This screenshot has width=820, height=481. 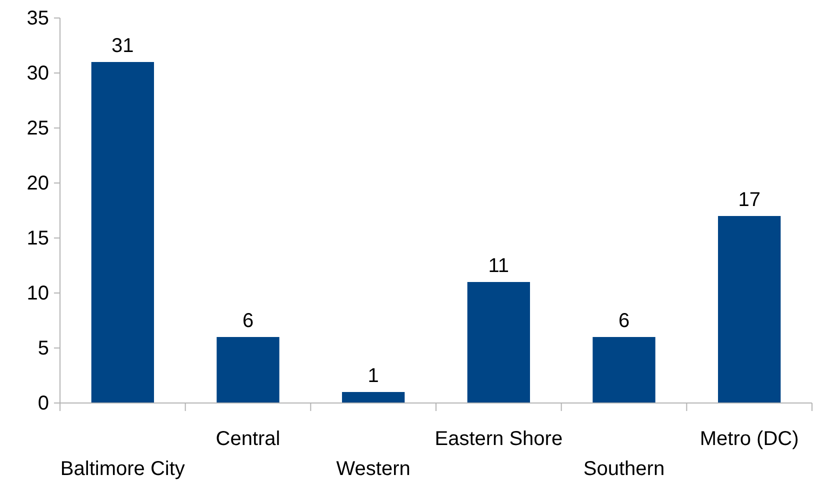 What do you see at coordinates (248, 439) in the screenshot?
I see `x-tick-label: Central` at bounding box center [248, 439].